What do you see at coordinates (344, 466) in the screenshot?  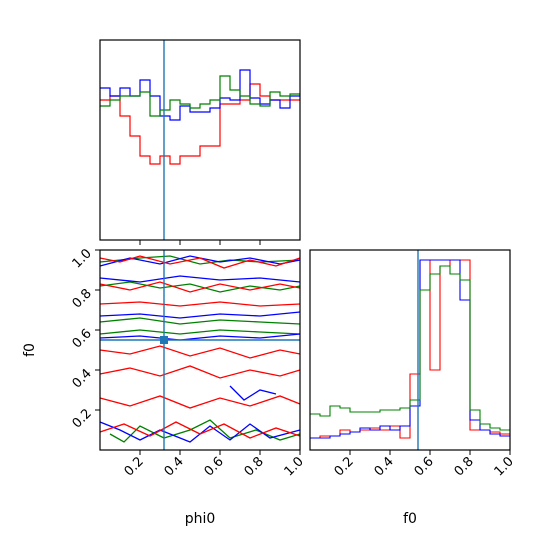 I see `f0-xtick-label-0: 0.2` at bounding box center [344, 466].